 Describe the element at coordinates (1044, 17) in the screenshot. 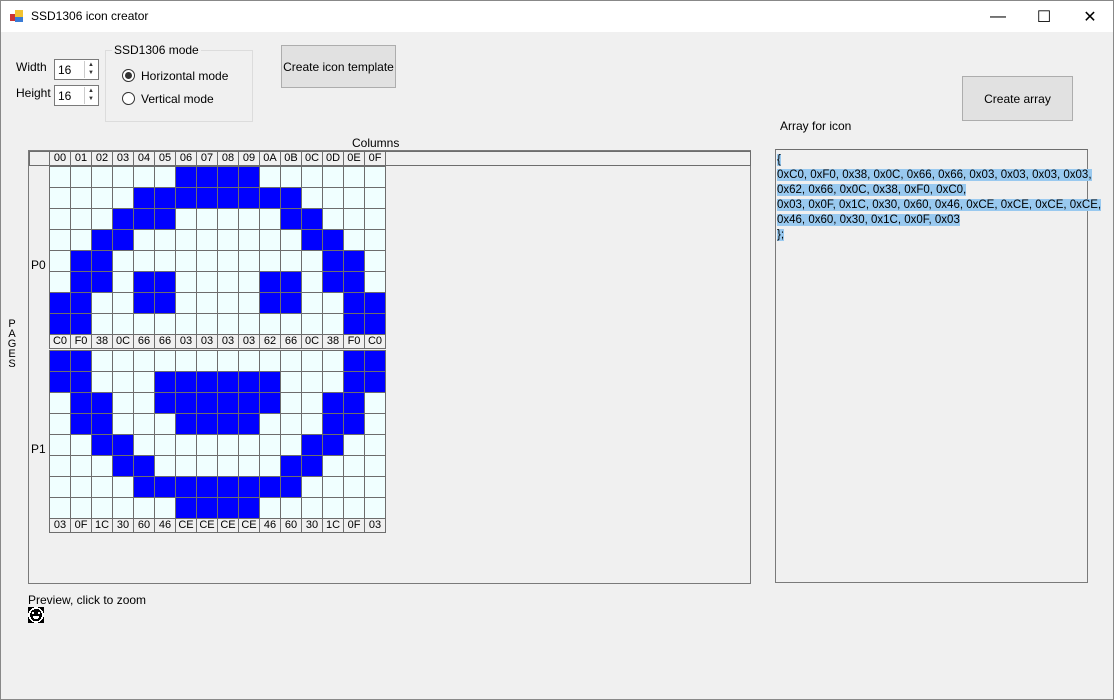

I see `maximize-button: ☐` at that location.